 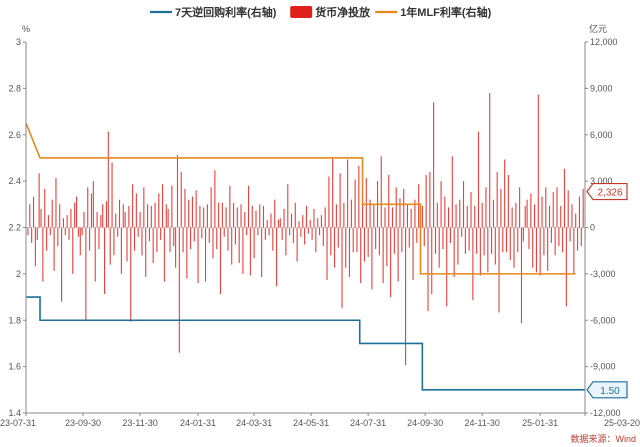 I want to click on right-tick-label: -6,000, so click(x=603, y=320).